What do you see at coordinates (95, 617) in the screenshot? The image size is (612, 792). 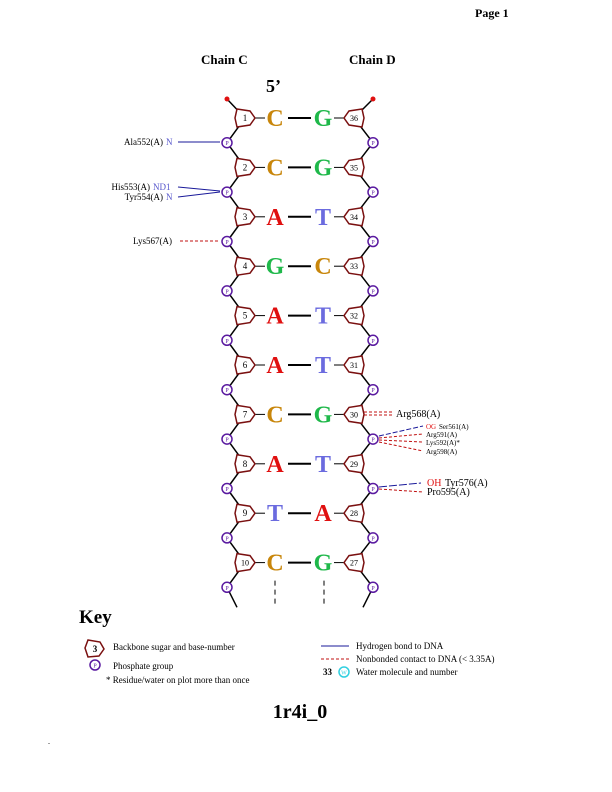 I see `key-title: Key` at bounding box center [95, 617].